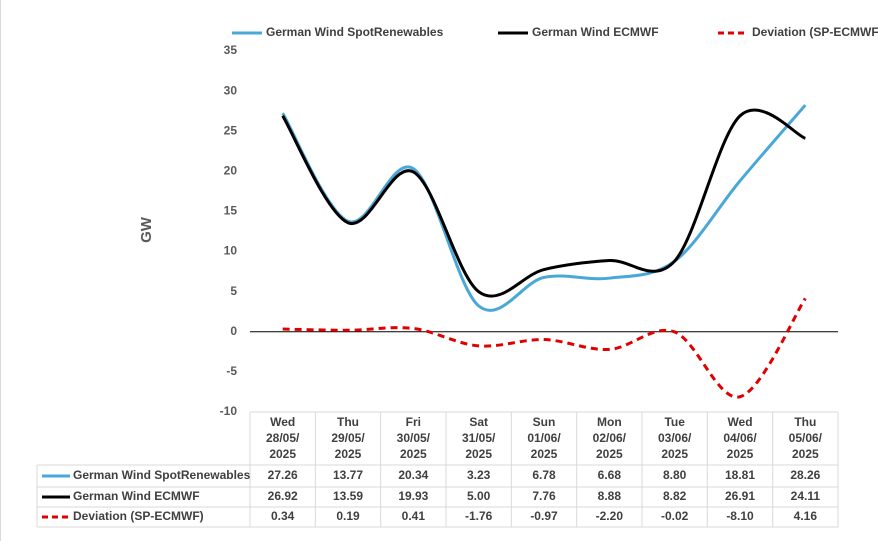 The height and width of the screenshot is (541, 878). Describe the element at coordinates (348, 438) in the screenshot. I see `category-label: 29/05/` at that location.